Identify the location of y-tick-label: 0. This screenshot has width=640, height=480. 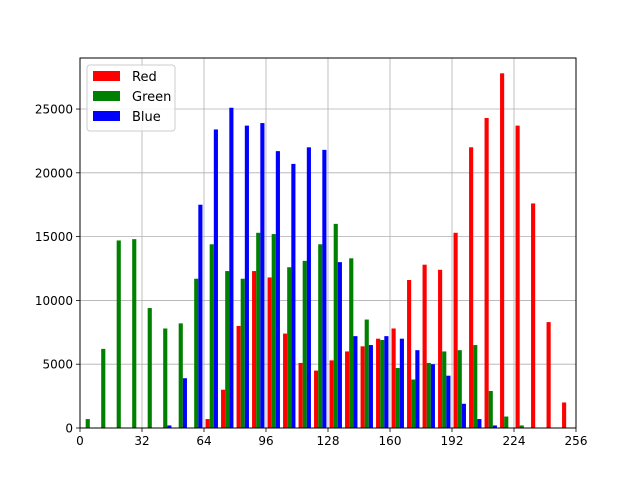
(69, 429).